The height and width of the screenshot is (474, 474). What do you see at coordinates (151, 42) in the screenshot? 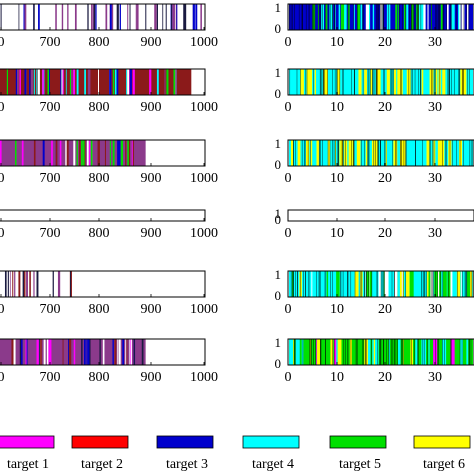
I see `x-tick-label: 900` at bounding box center [151, 42].